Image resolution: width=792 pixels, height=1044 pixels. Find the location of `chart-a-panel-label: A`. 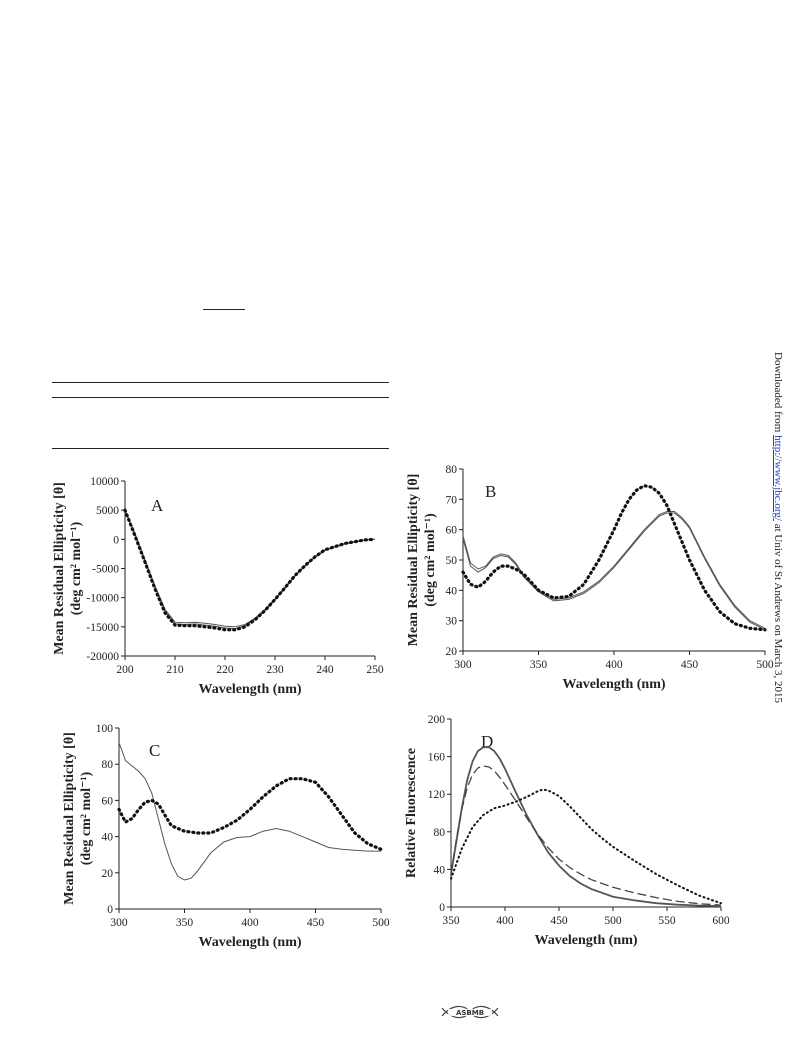

chart-a-panel-label: A is located at coordinates (157, 505).